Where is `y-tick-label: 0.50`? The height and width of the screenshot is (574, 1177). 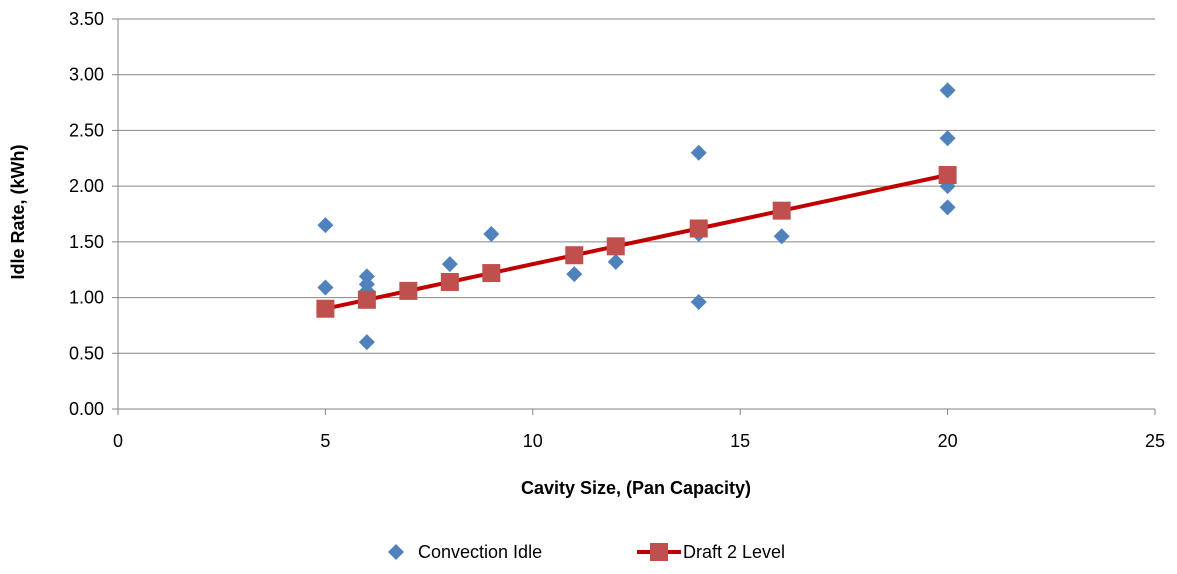 y-tick-label: 0.50 is located at coordinates (86, 353).